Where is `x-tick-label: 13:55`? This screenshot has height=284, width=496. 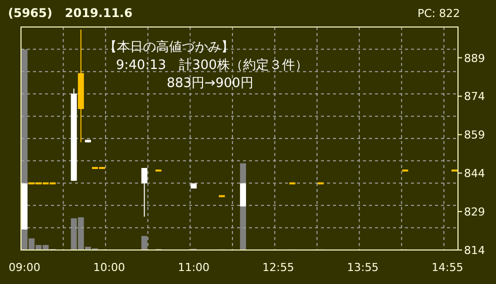 x-tick-label: 13:55 is located at coordinates (362, 267).